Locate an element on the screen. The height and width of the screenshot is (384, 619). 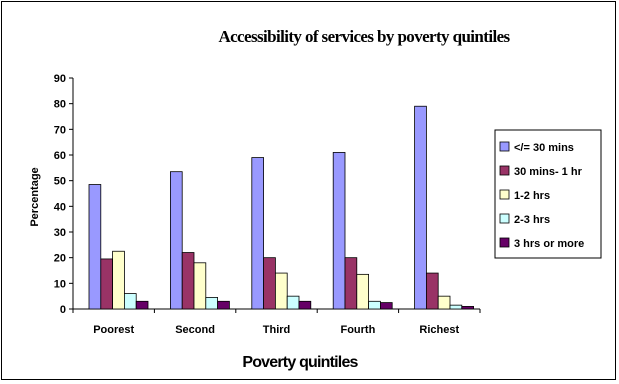
legend-label: 3 hrs or more is located at coordinates (549, 244).